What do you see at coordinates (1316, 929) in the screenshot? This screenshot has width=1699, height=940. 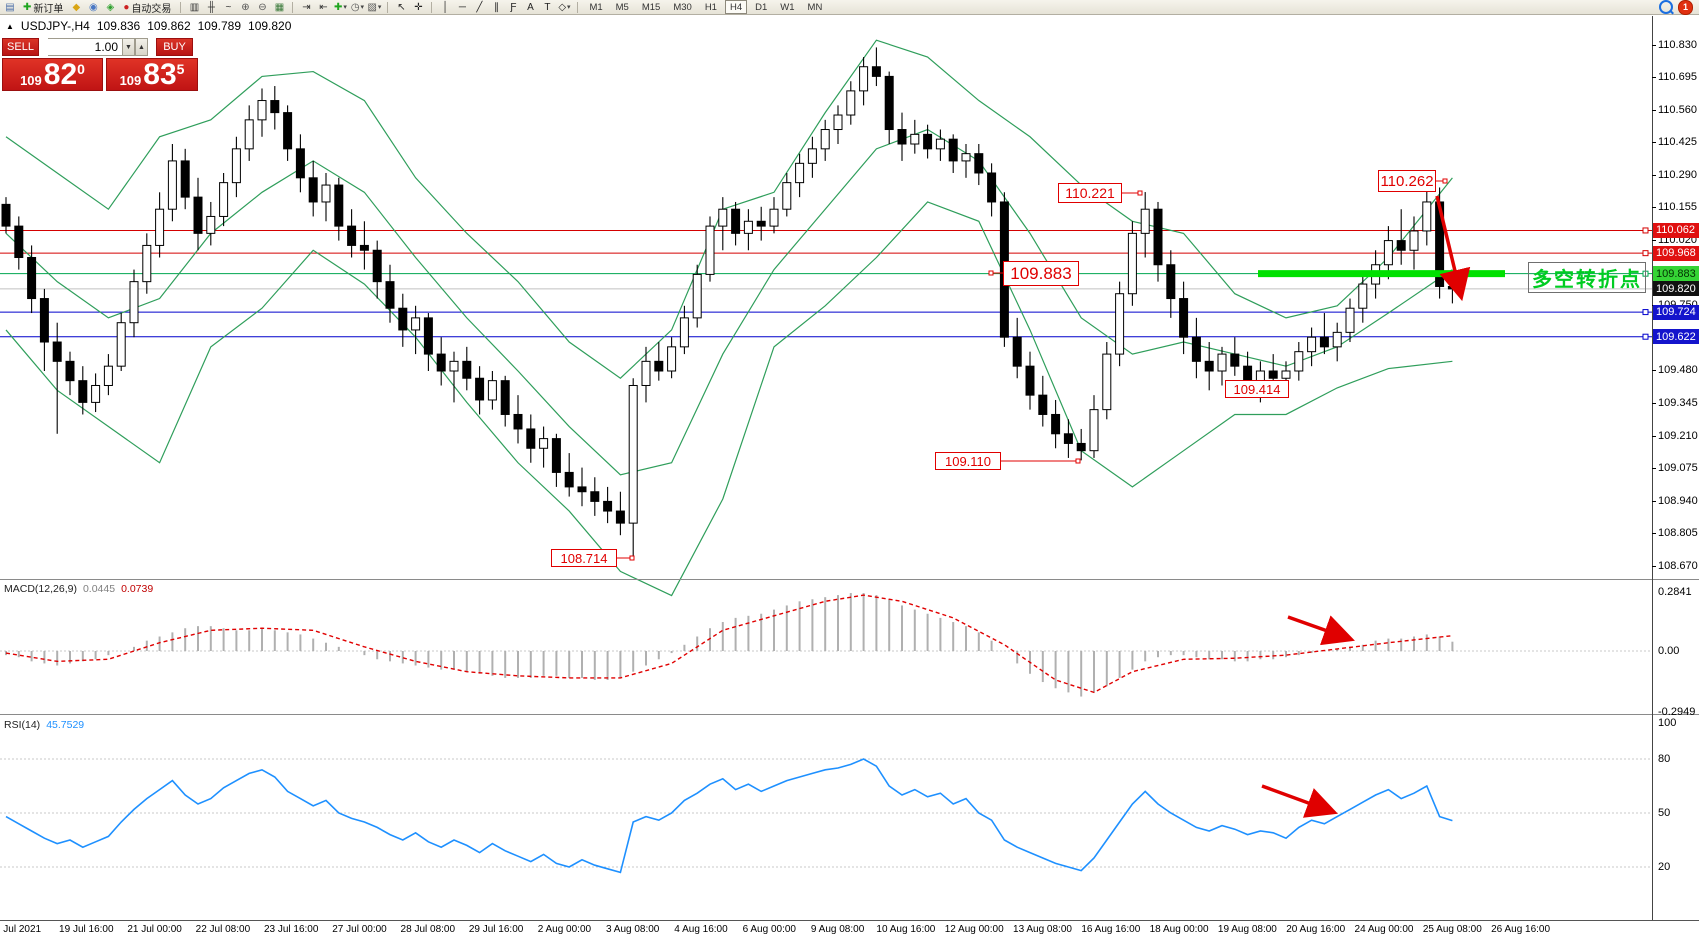 I see `time-axis-label: 20 Aug 16:00` at bounding box center [1316, 929].